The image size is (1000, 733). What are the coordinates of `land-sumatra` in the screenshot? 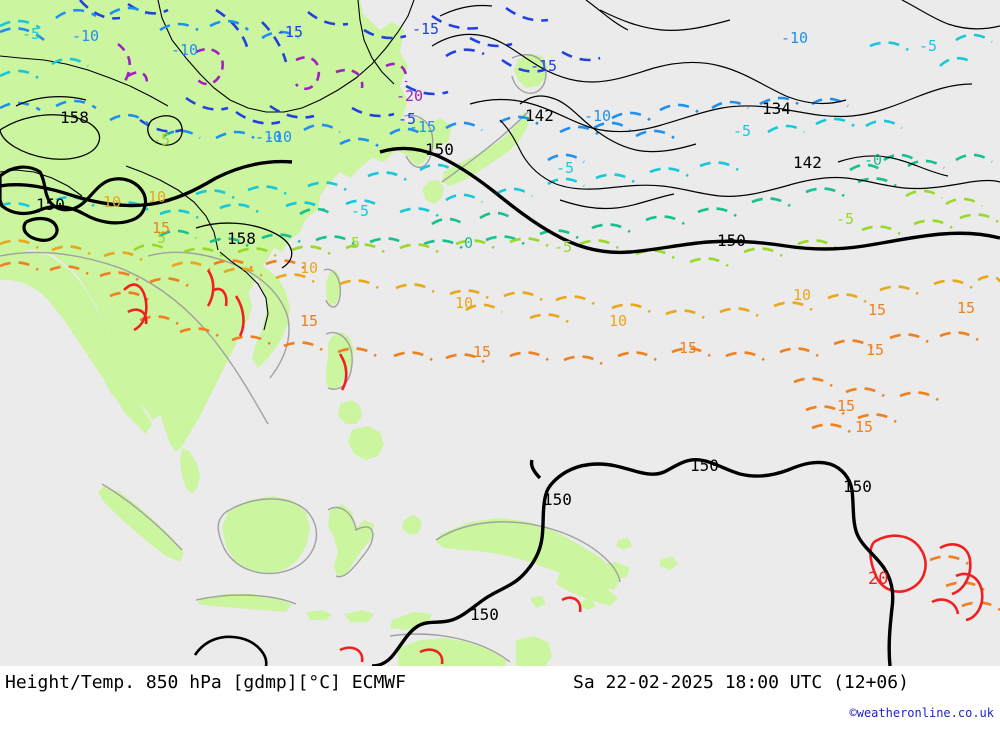 It's located at (141, 524).